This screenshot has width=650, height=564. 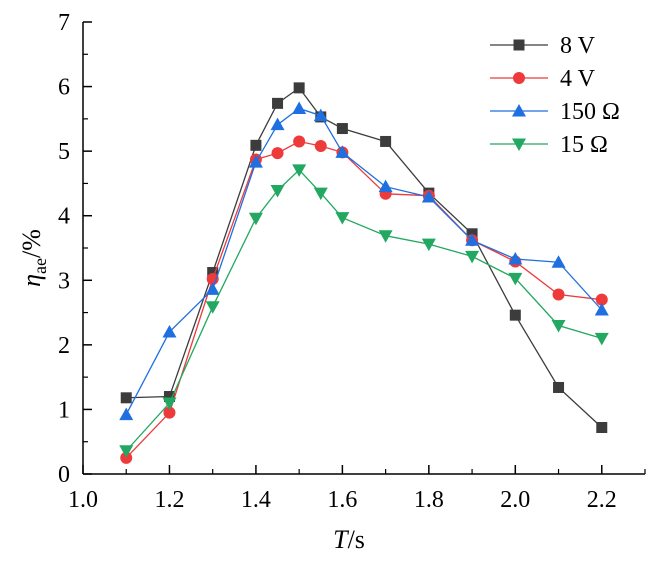 What do you see at coordinates (584, 145) in the screenshot?
I see `legend-label: 15 Ω` at bounding box center [584, 145].